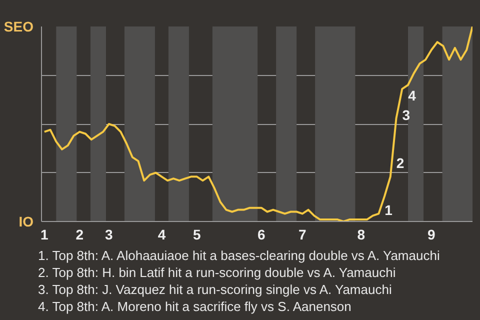 The width and height of the screenshot is (480, 320). I want to click on text: 4. Top 8th: A. Moreno hit a sacrifice fly vs S. Aanenson, so click(195, 306).